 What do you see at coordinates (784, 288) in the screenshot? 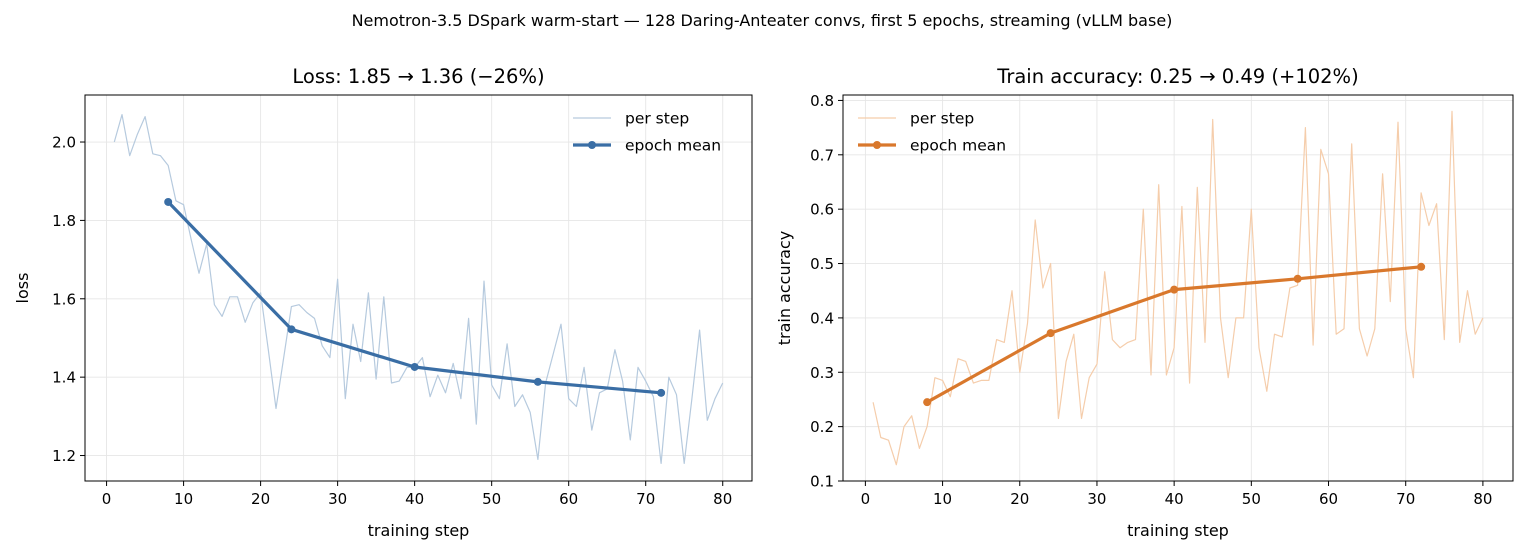
I see `accuracy-y-axis-label: train accuracy` at bounding box center [784, 288].